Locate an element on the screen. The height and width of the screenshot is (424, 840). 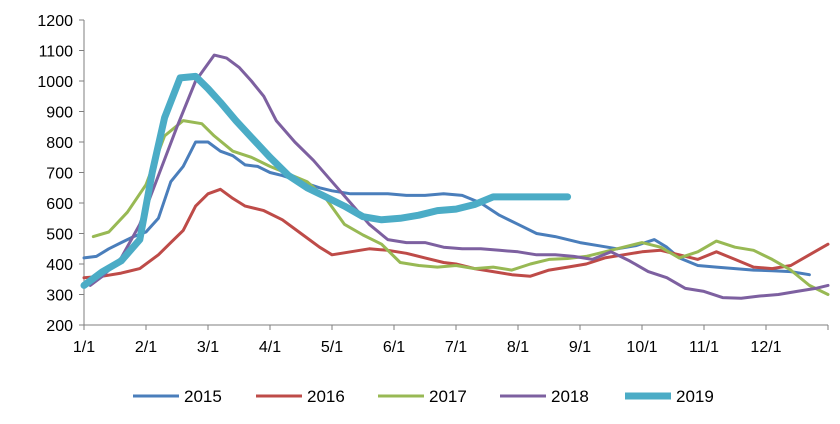
legend-label-2017: 2017 is located at coordinates (448, 396).